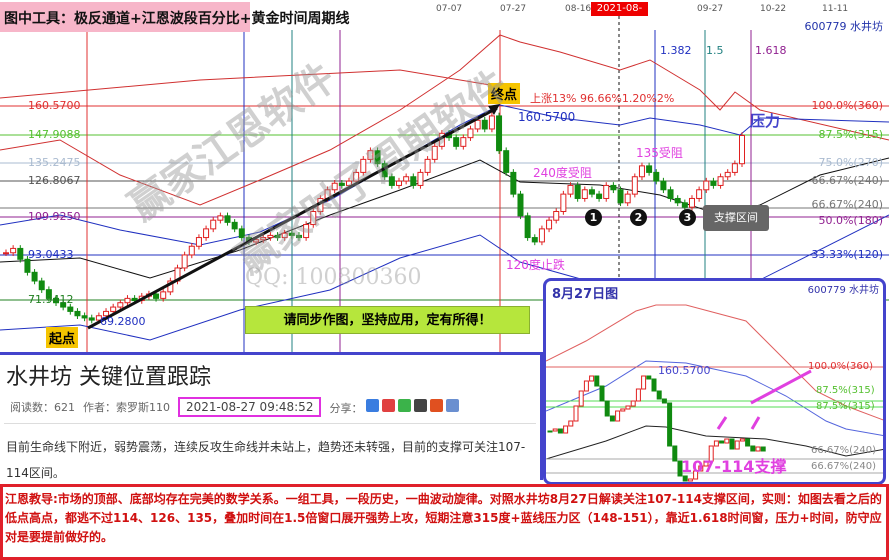 Image resolution: width=889 pixels, height=560 pixels. What do you see at coordinates (54, 180) in the screenshot?
I see `left-level-label: 126.8067` at bounding box center [54, 180].